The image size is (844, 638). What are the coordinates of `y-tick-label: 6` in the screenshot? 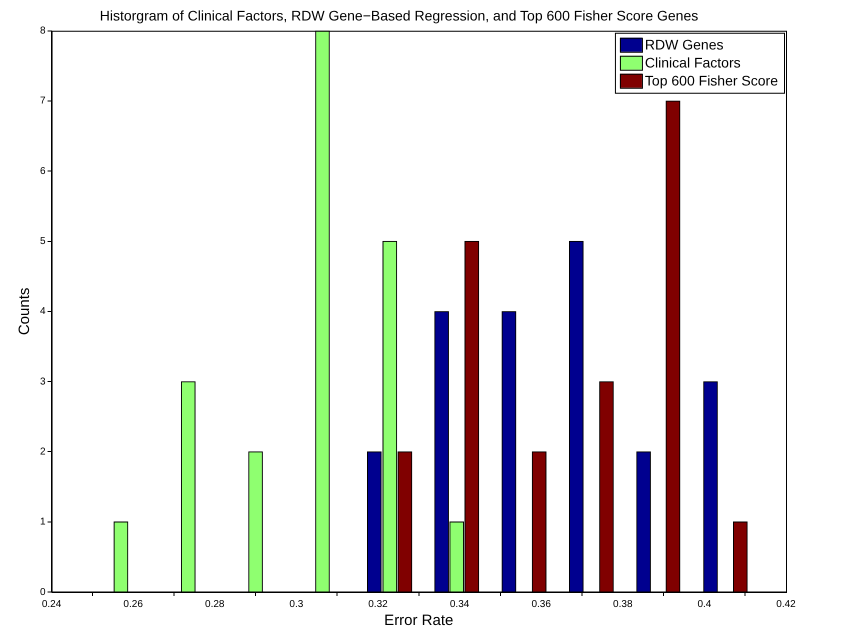 It's located at (43, 171).